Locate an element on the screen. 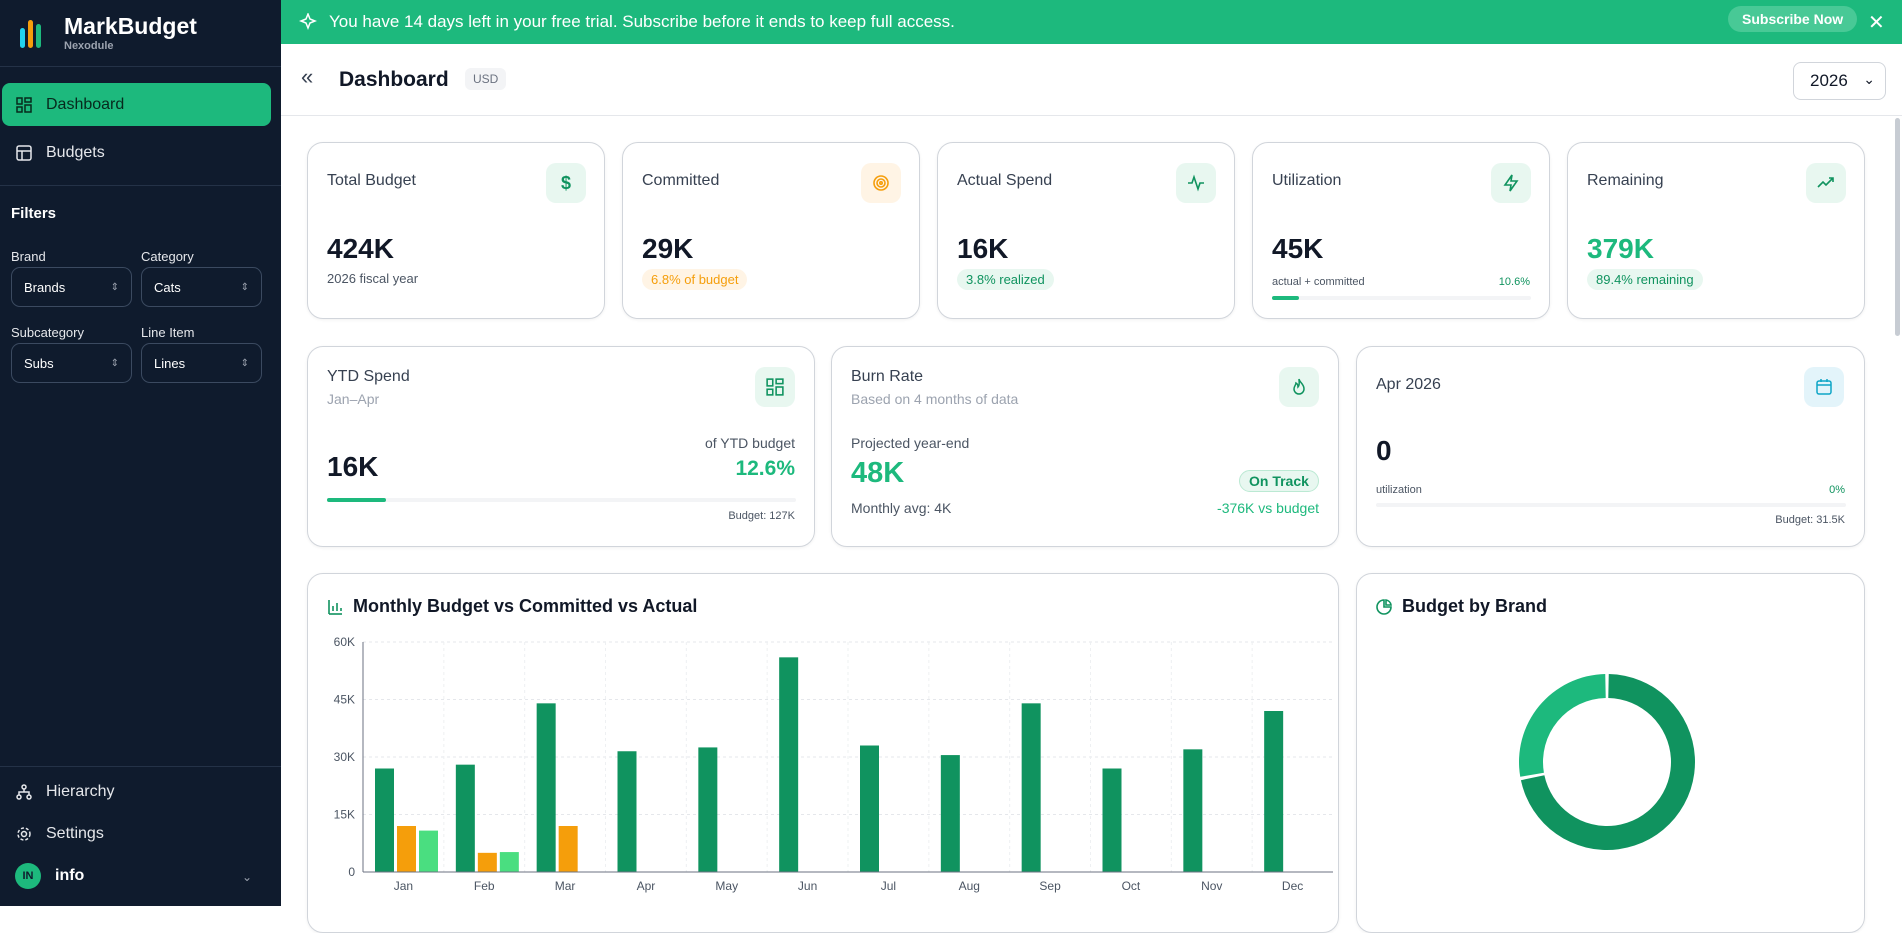 The image size is (1902, 933). kpi-sub: 2026 fiscal year is located at coordinates (373, 278).